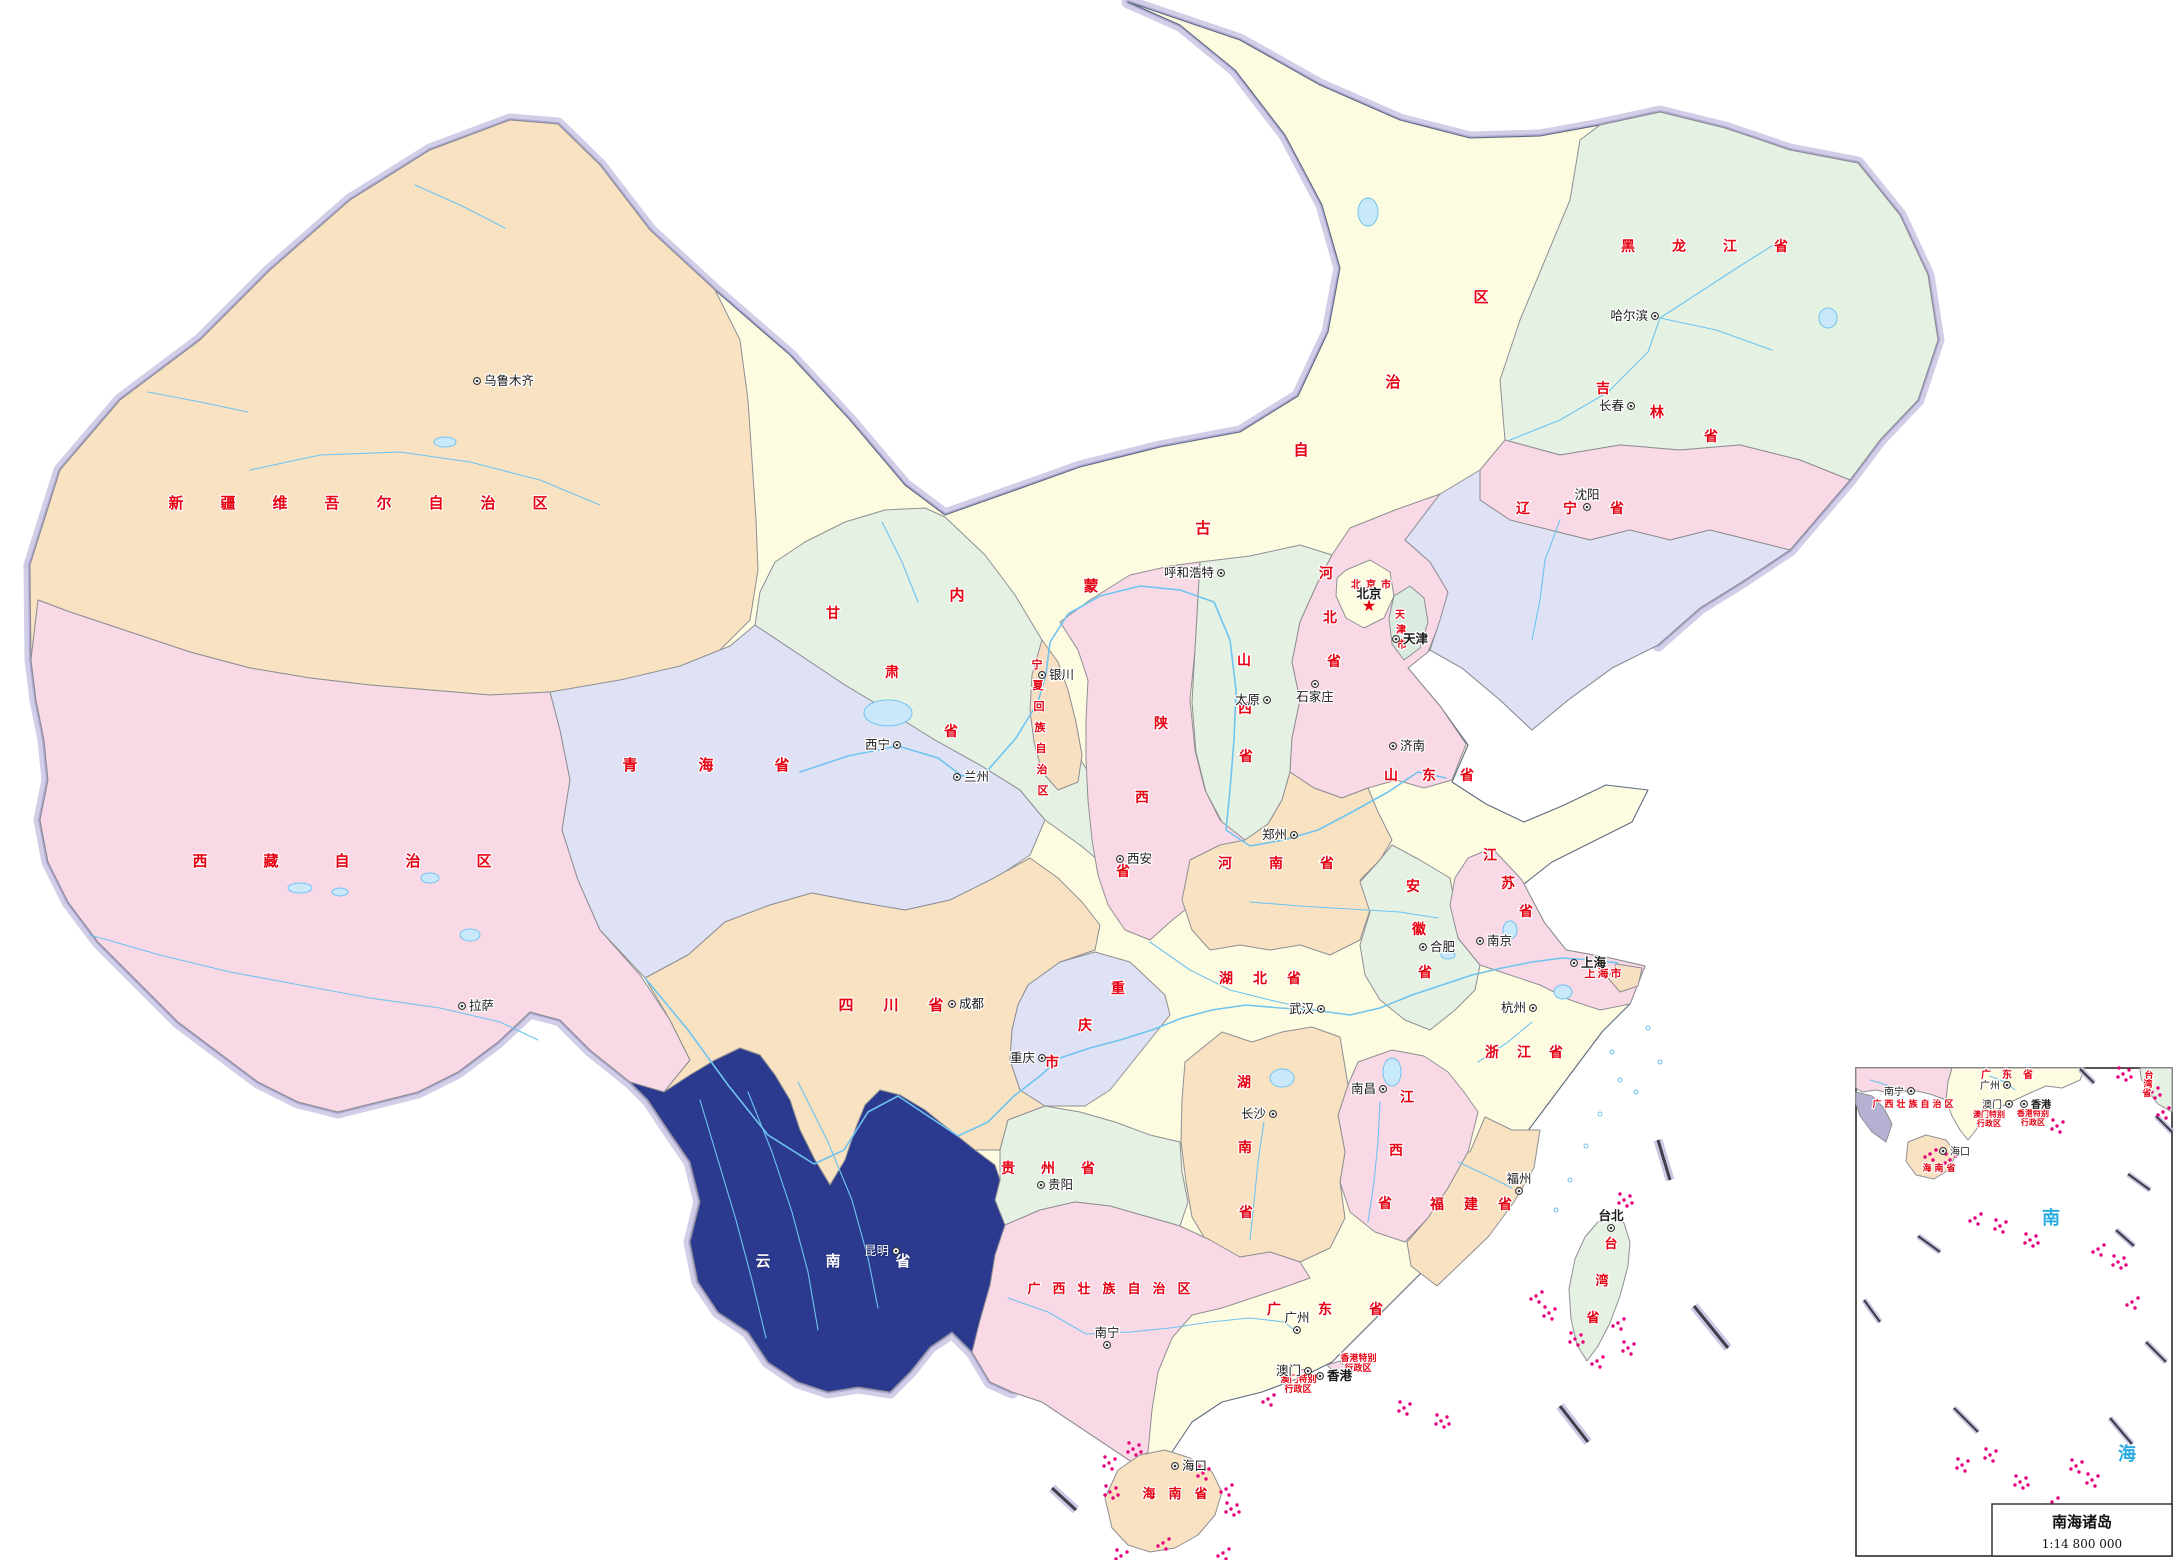 The width and height of the screenshot is (2175, 1560). Describe the element at coordinates (1625, 978) in the screenshot. I see `province-shanghai` at that location.